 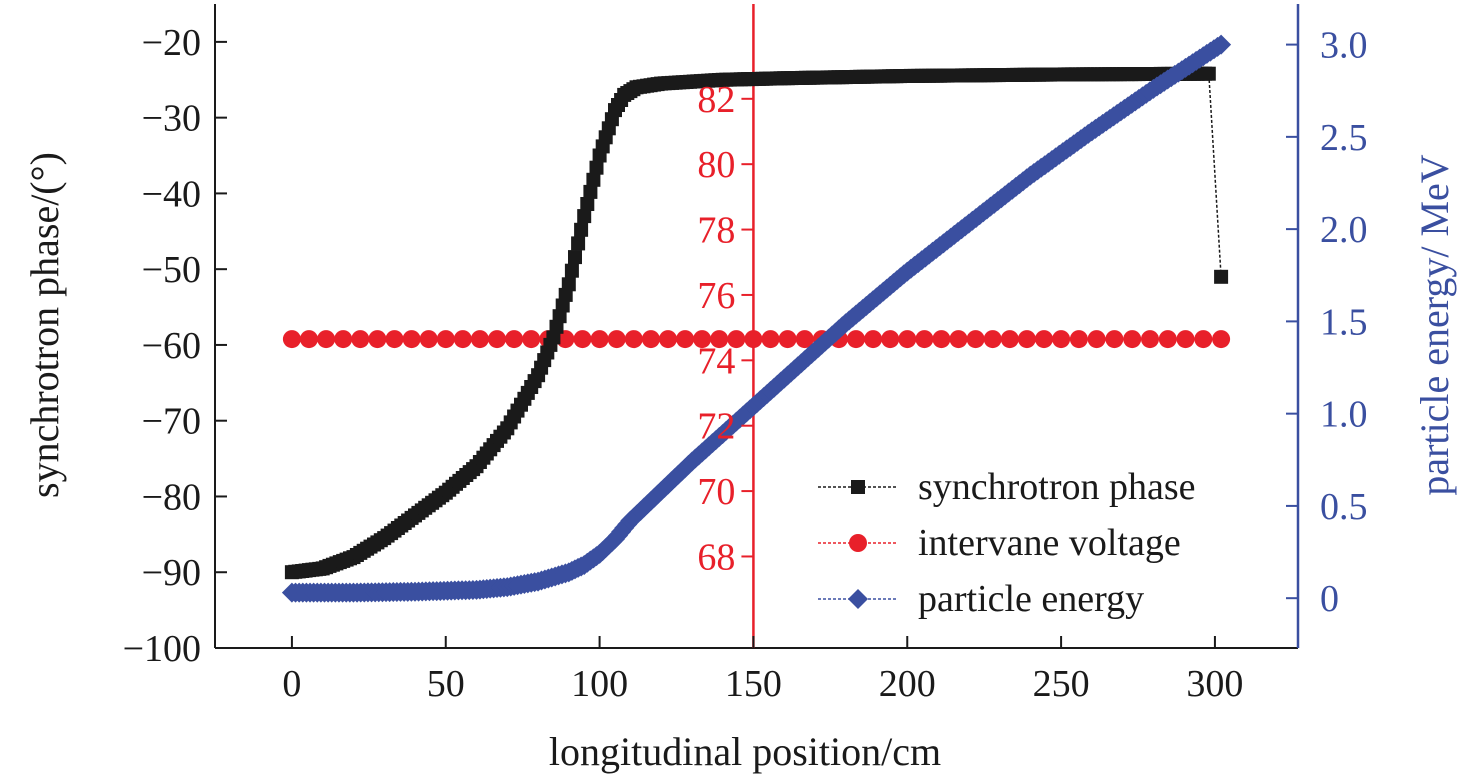 What do you see at coordinates (907, 684) in the screenshot?
I see `x-tick-label: 200` at bounding box center [907, 684].